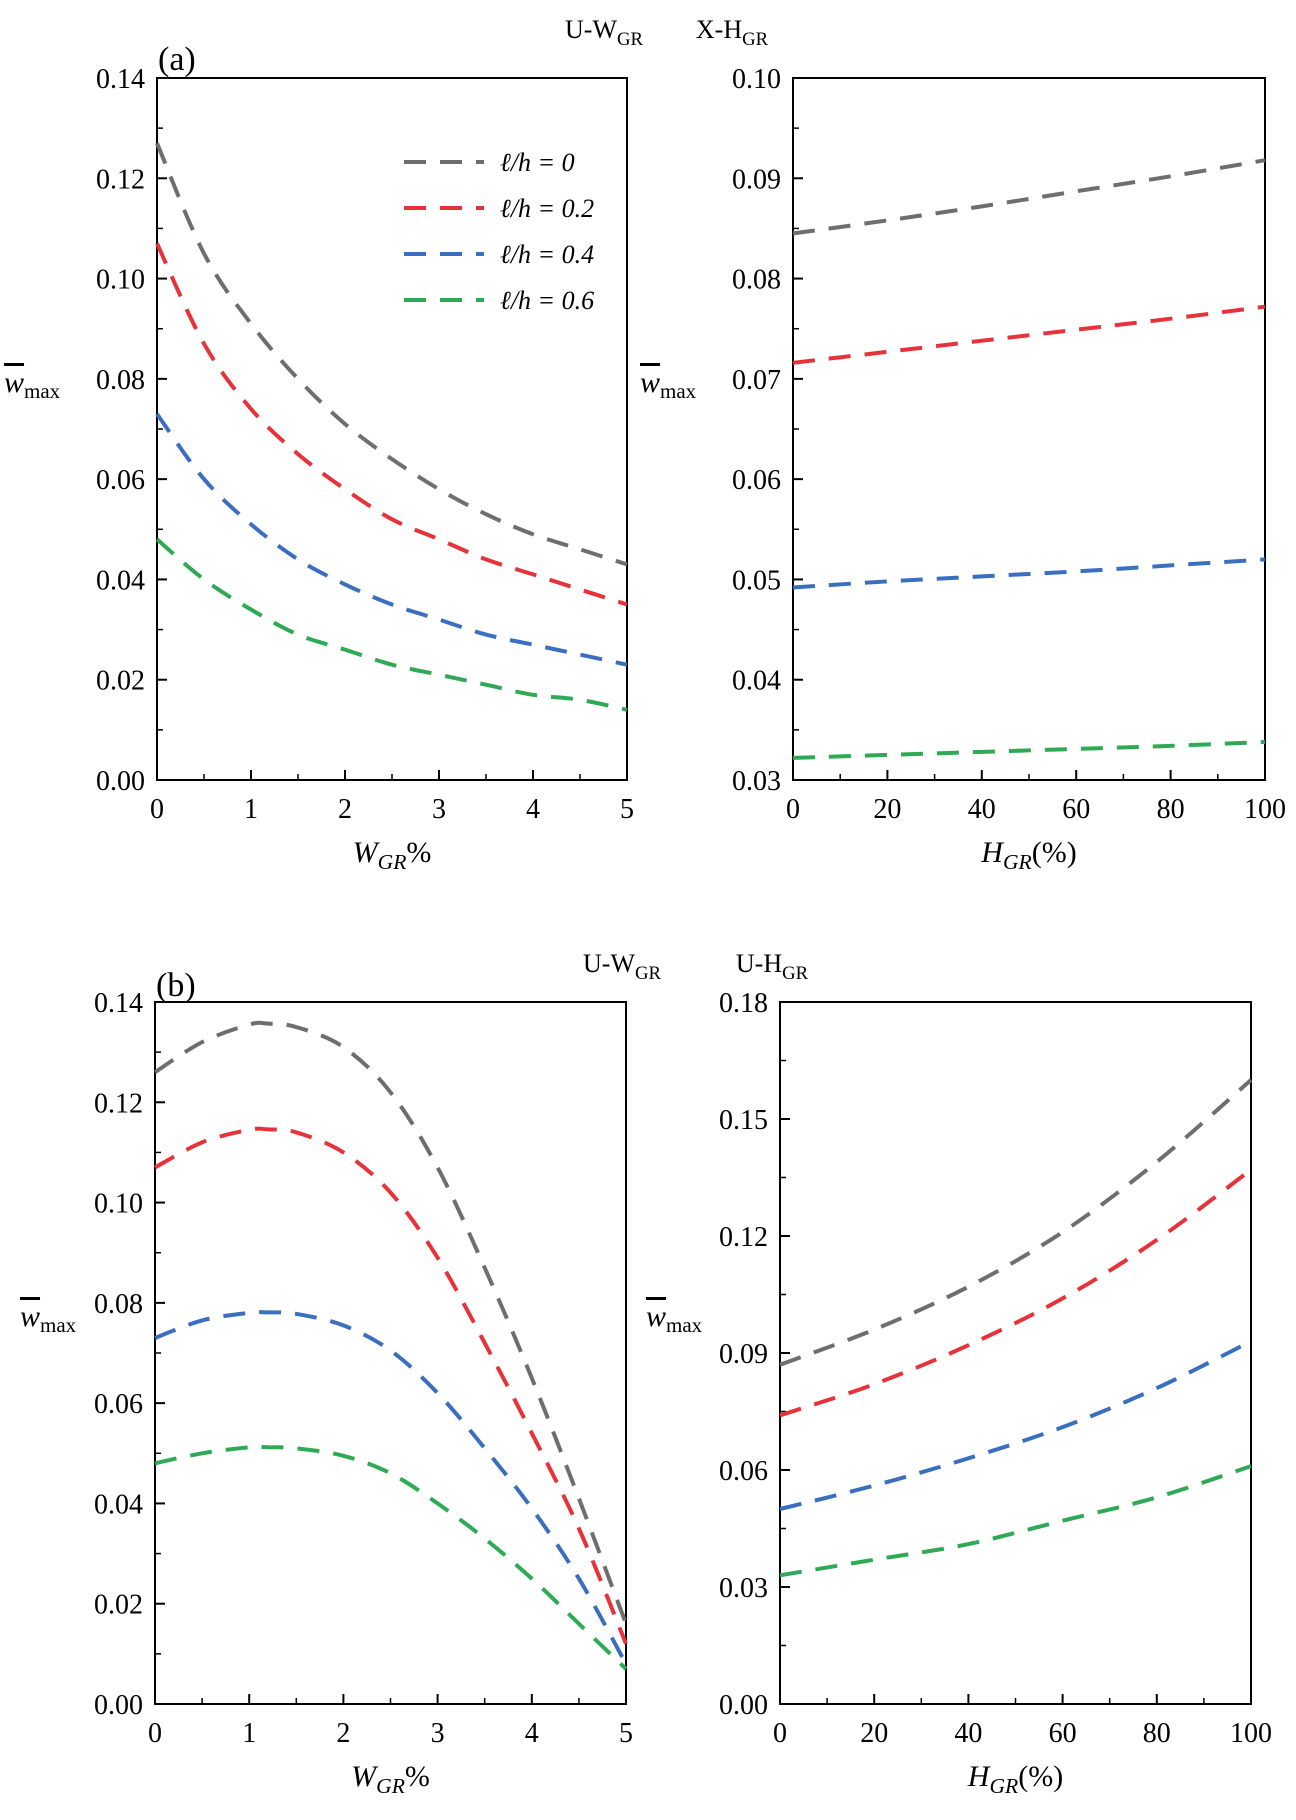 The height and width of the screenshot is (1820, 1296). Describe the element at coordinates (547, 254) in the screenshot. I see `legend-label: ℓ/h = 0.4` at that location.